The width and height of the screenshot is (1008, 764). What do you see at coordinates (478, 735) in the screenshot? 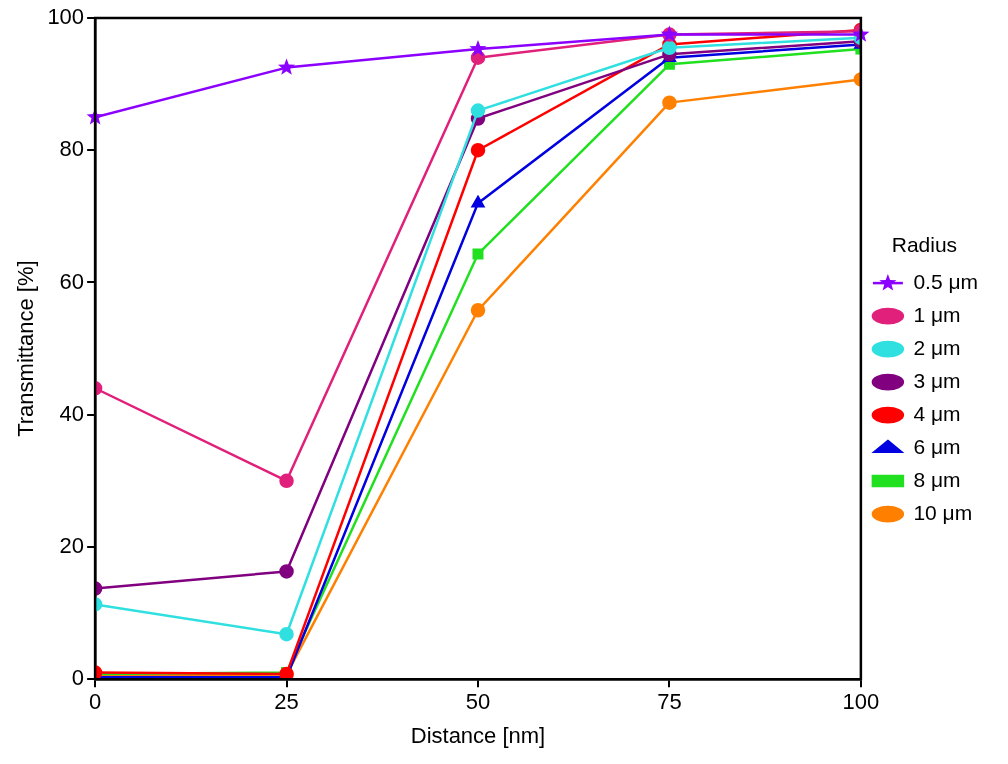
I see `x-axis-title: Distance [nm]` at bounding box center [478, 735].